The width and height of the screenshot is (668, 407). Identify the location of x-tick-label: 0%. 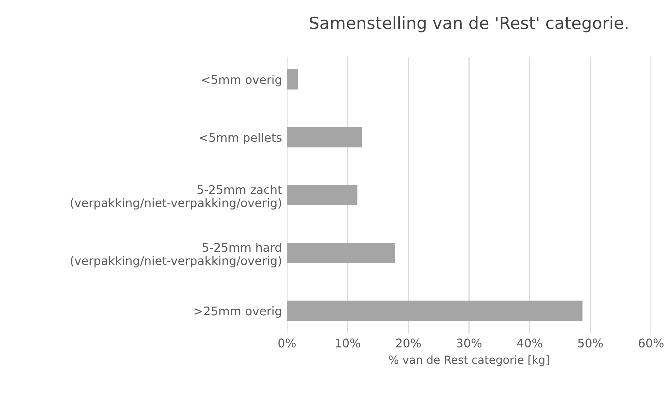
(287, 343).